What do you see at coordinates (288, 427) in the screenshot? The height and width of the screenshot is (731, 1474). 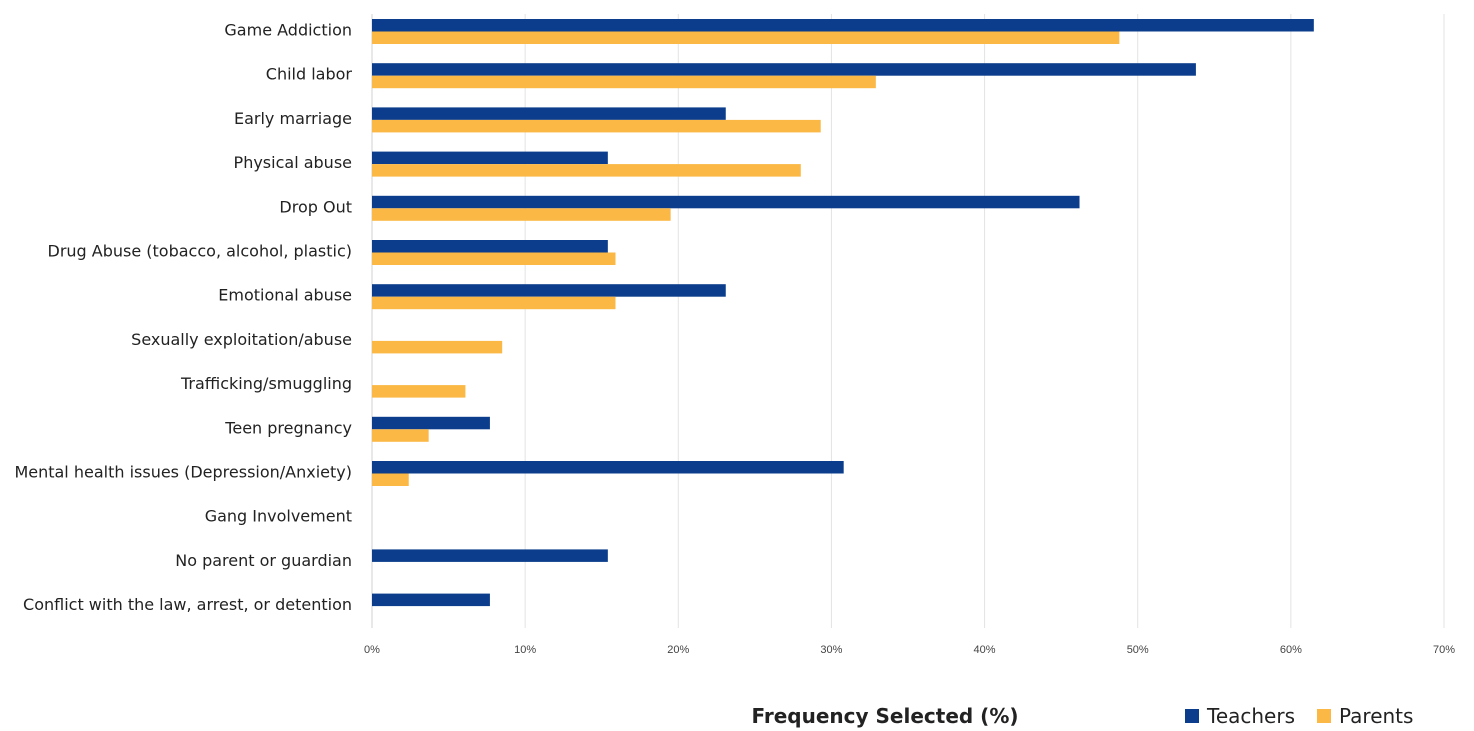 I see `category-label: Teen pregnancy` at bounding box center [288, 427].